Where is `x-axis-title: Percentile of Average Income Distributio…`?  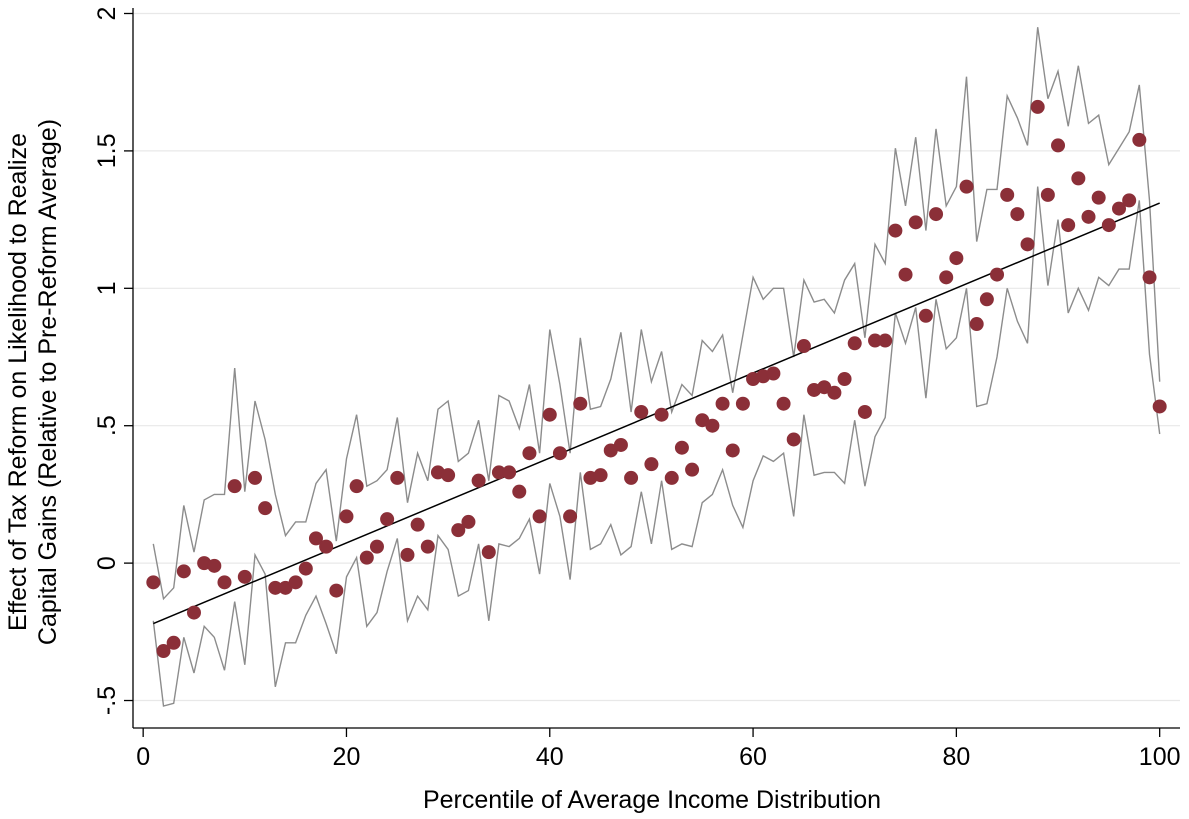 x-axis-title: Percentile of Average Income Distributio… is located at coordinates (652, 800).